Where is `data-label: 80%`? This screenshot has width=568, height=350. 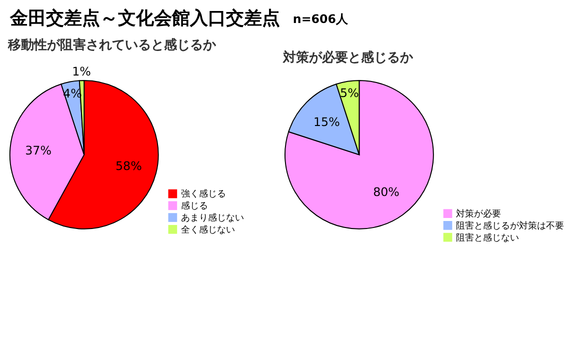 data-label: 80% is located at coordinates (386, 191).